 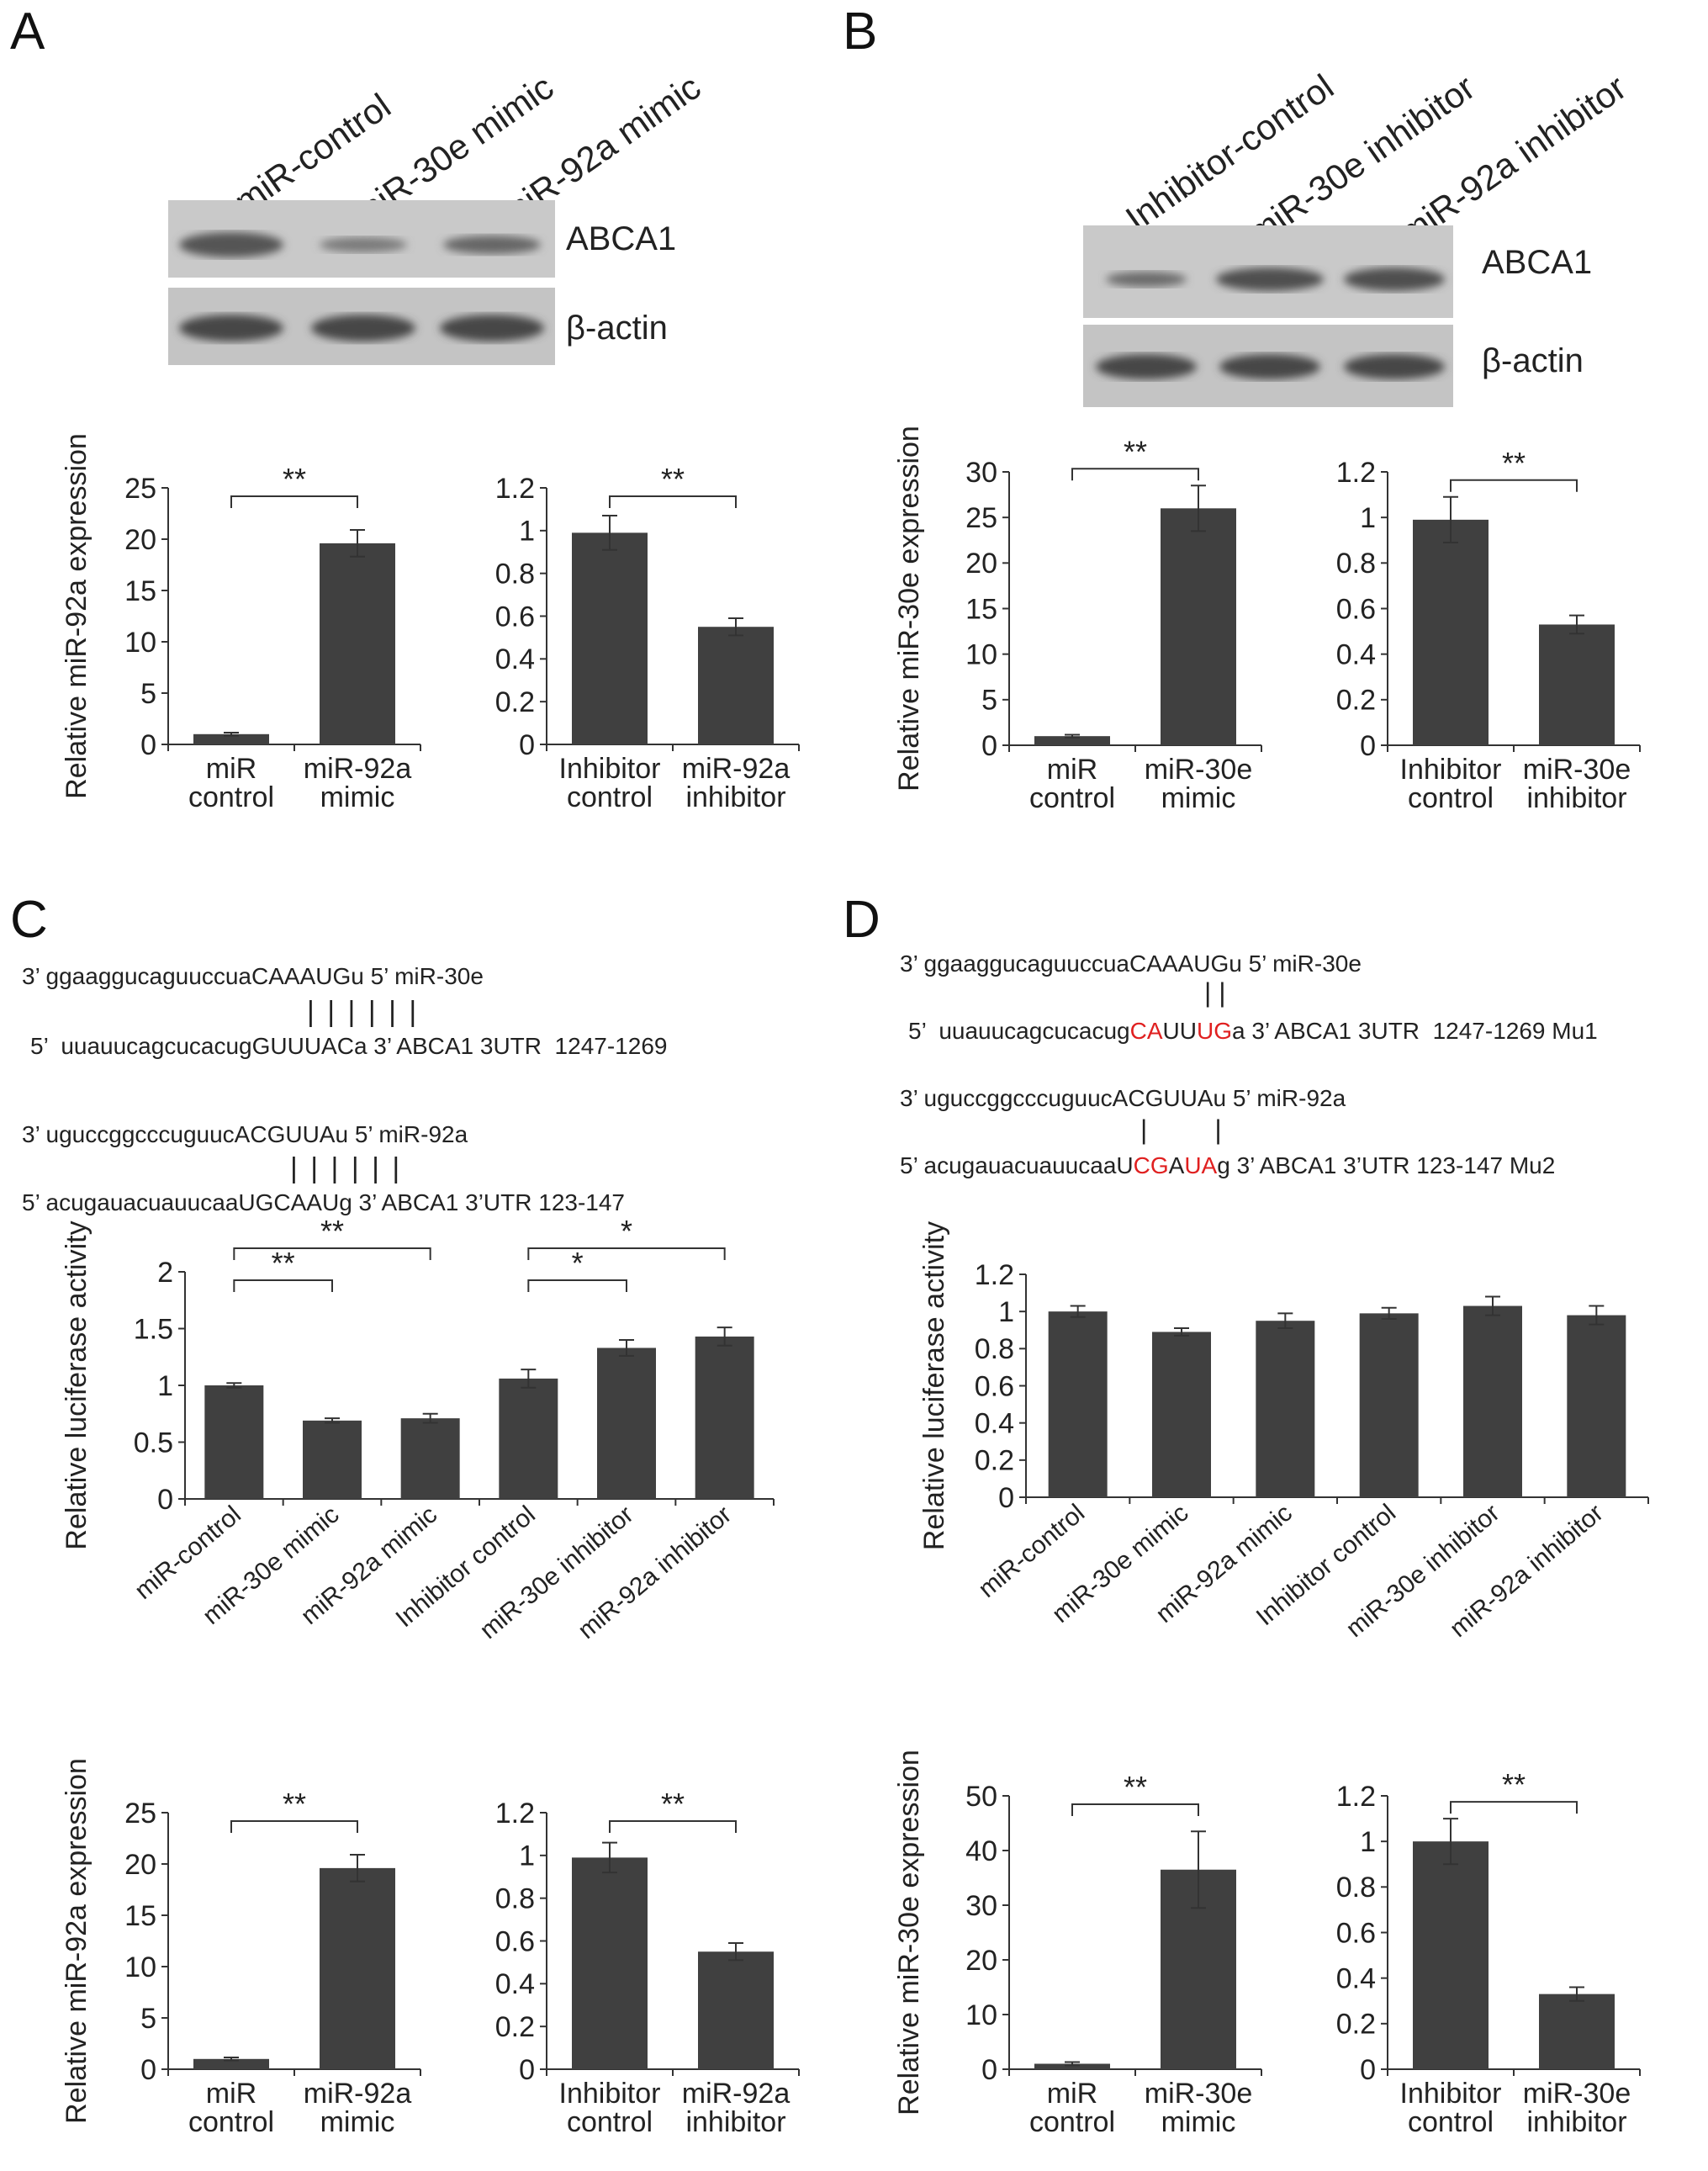 What do you see at coordinates (1151, 1165) in the screenshot?
I see `mutated-bases: CG` at bounding box center [1151, 1165].